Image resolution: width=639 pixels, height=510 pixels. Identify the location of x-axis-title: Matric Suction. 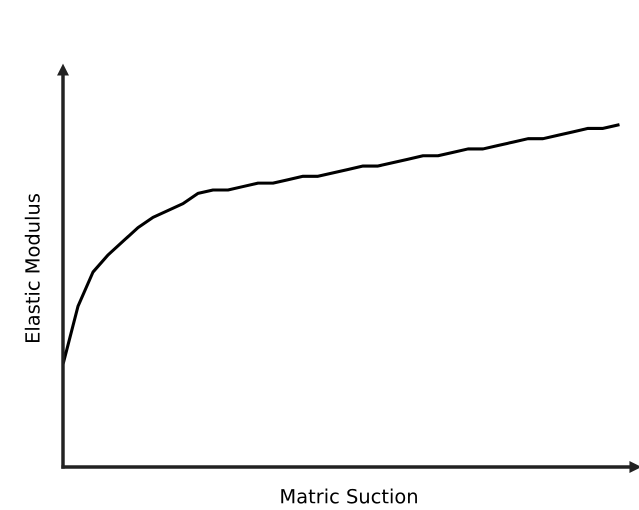
(349, 496).